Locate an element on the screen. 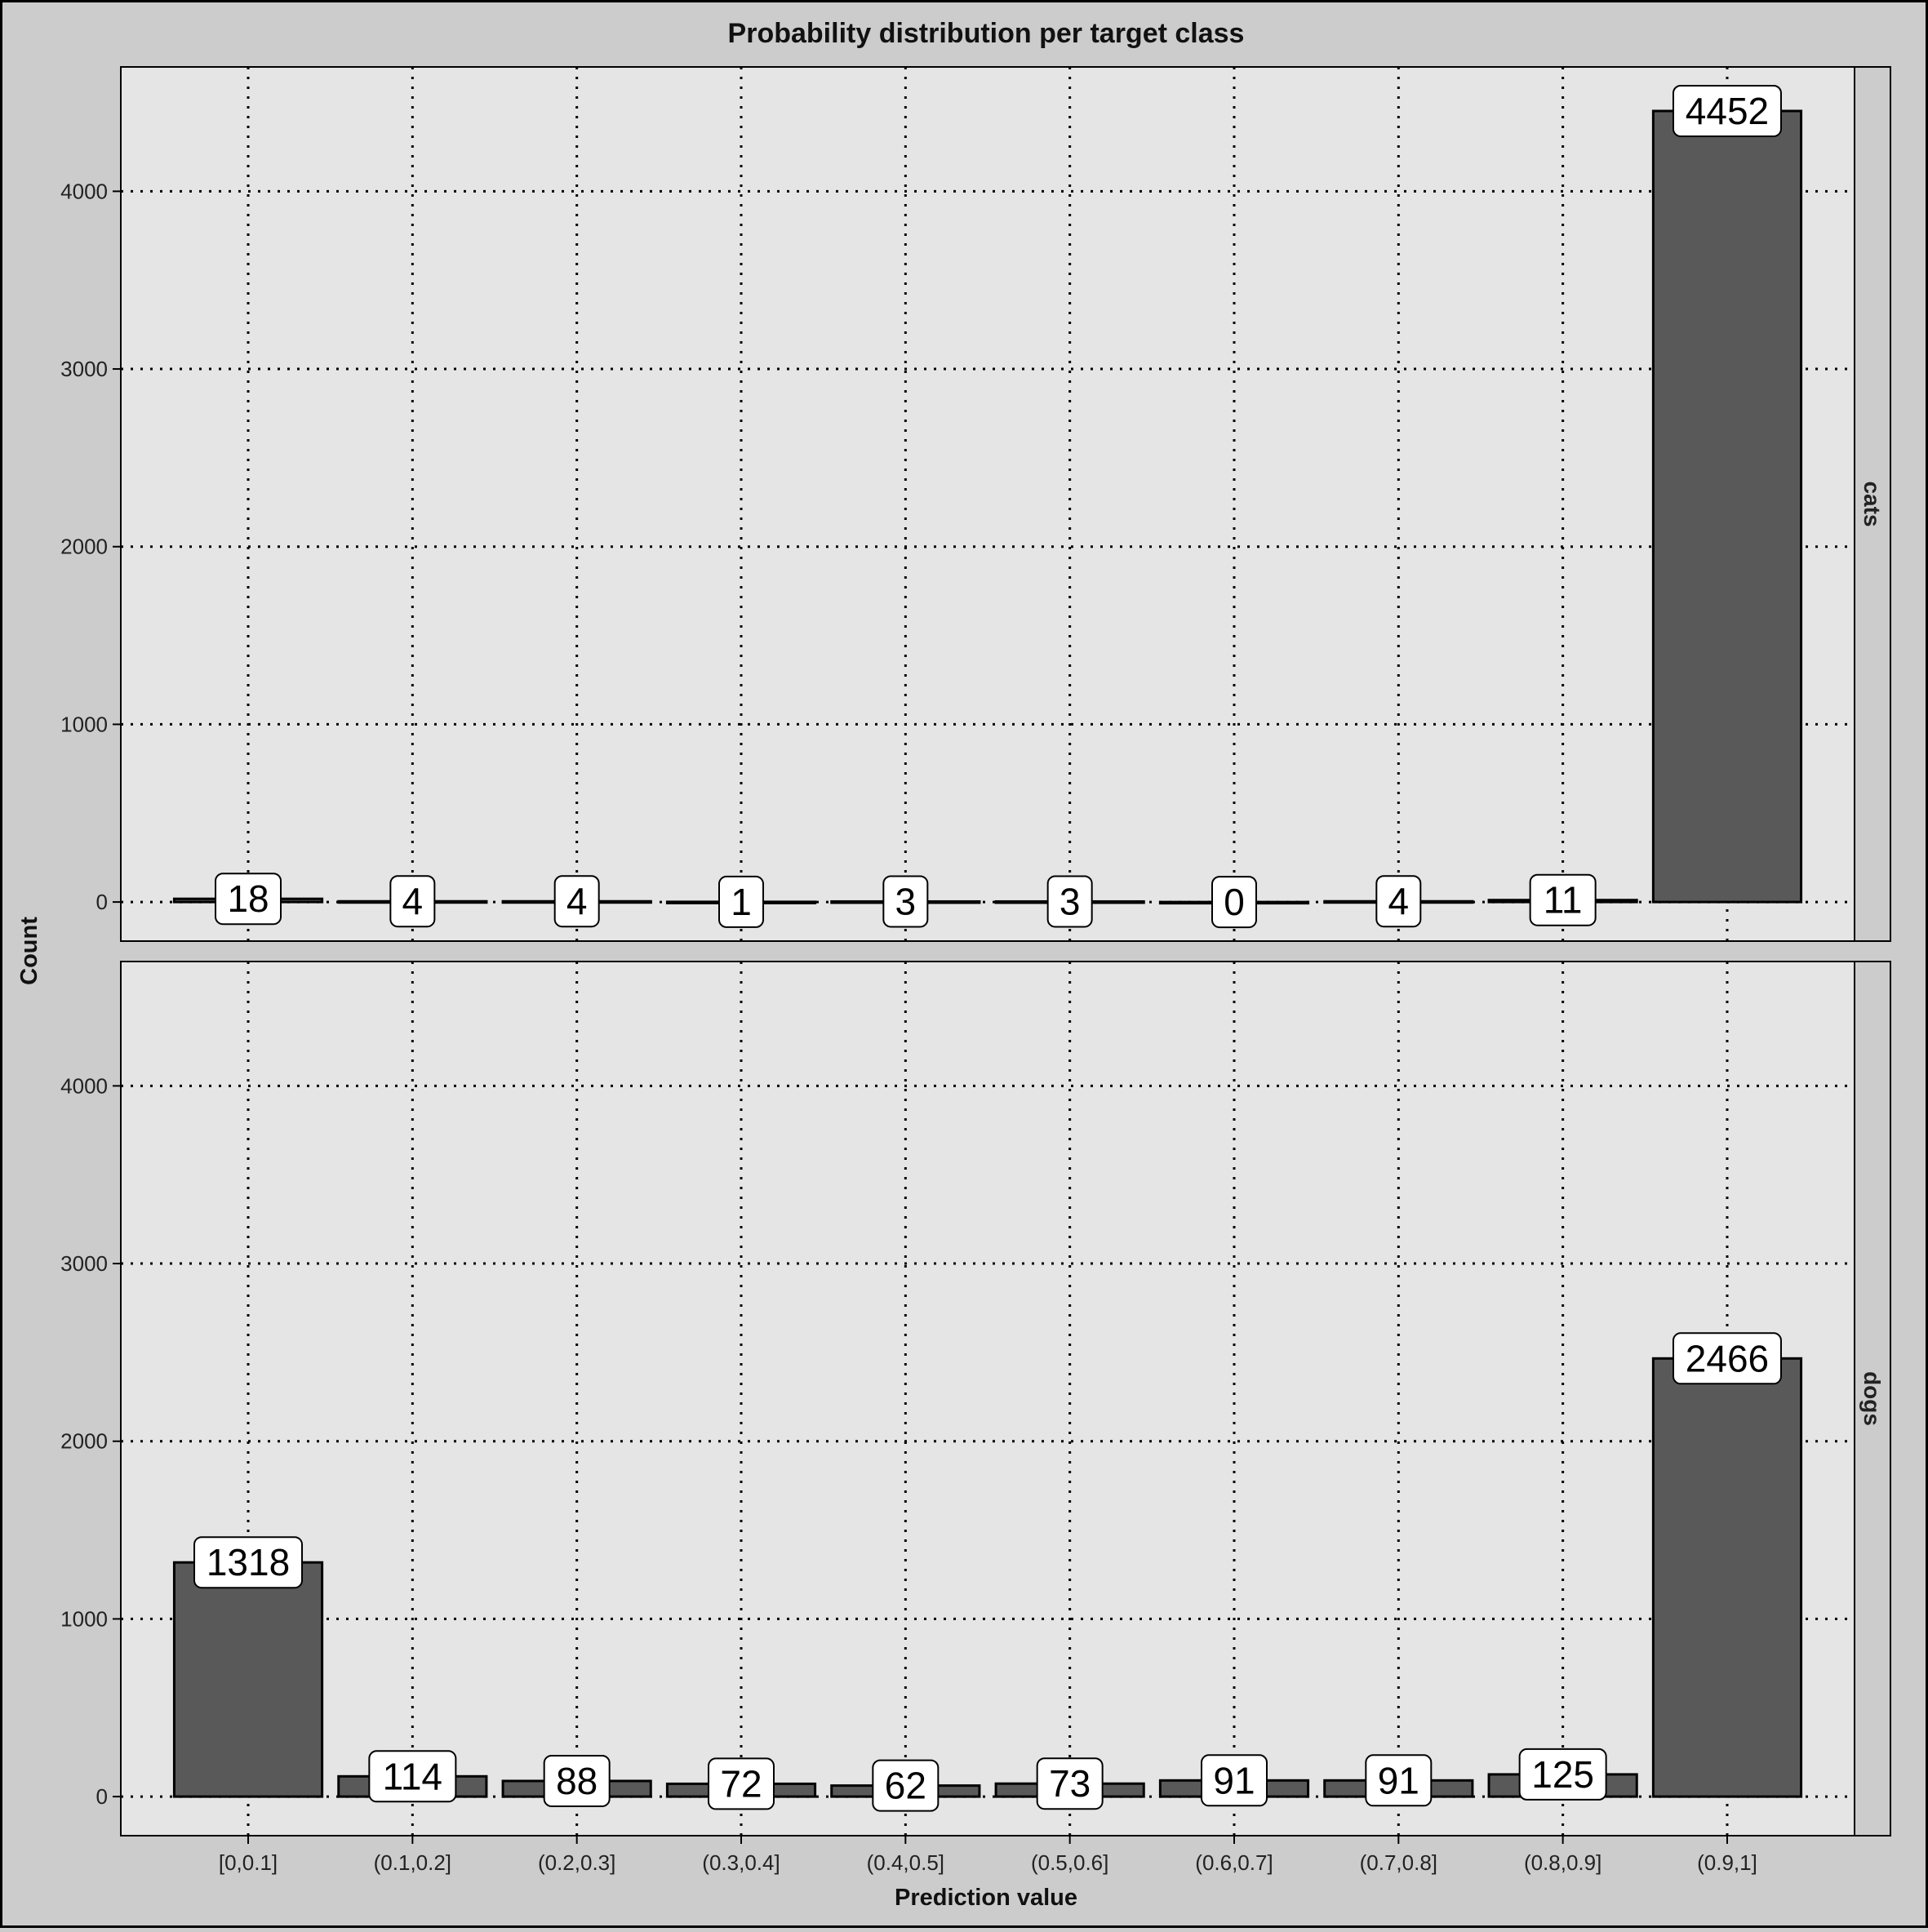 The image size is (1928, 1932). data-label: 4452 is located at coordinates (1728, 111).